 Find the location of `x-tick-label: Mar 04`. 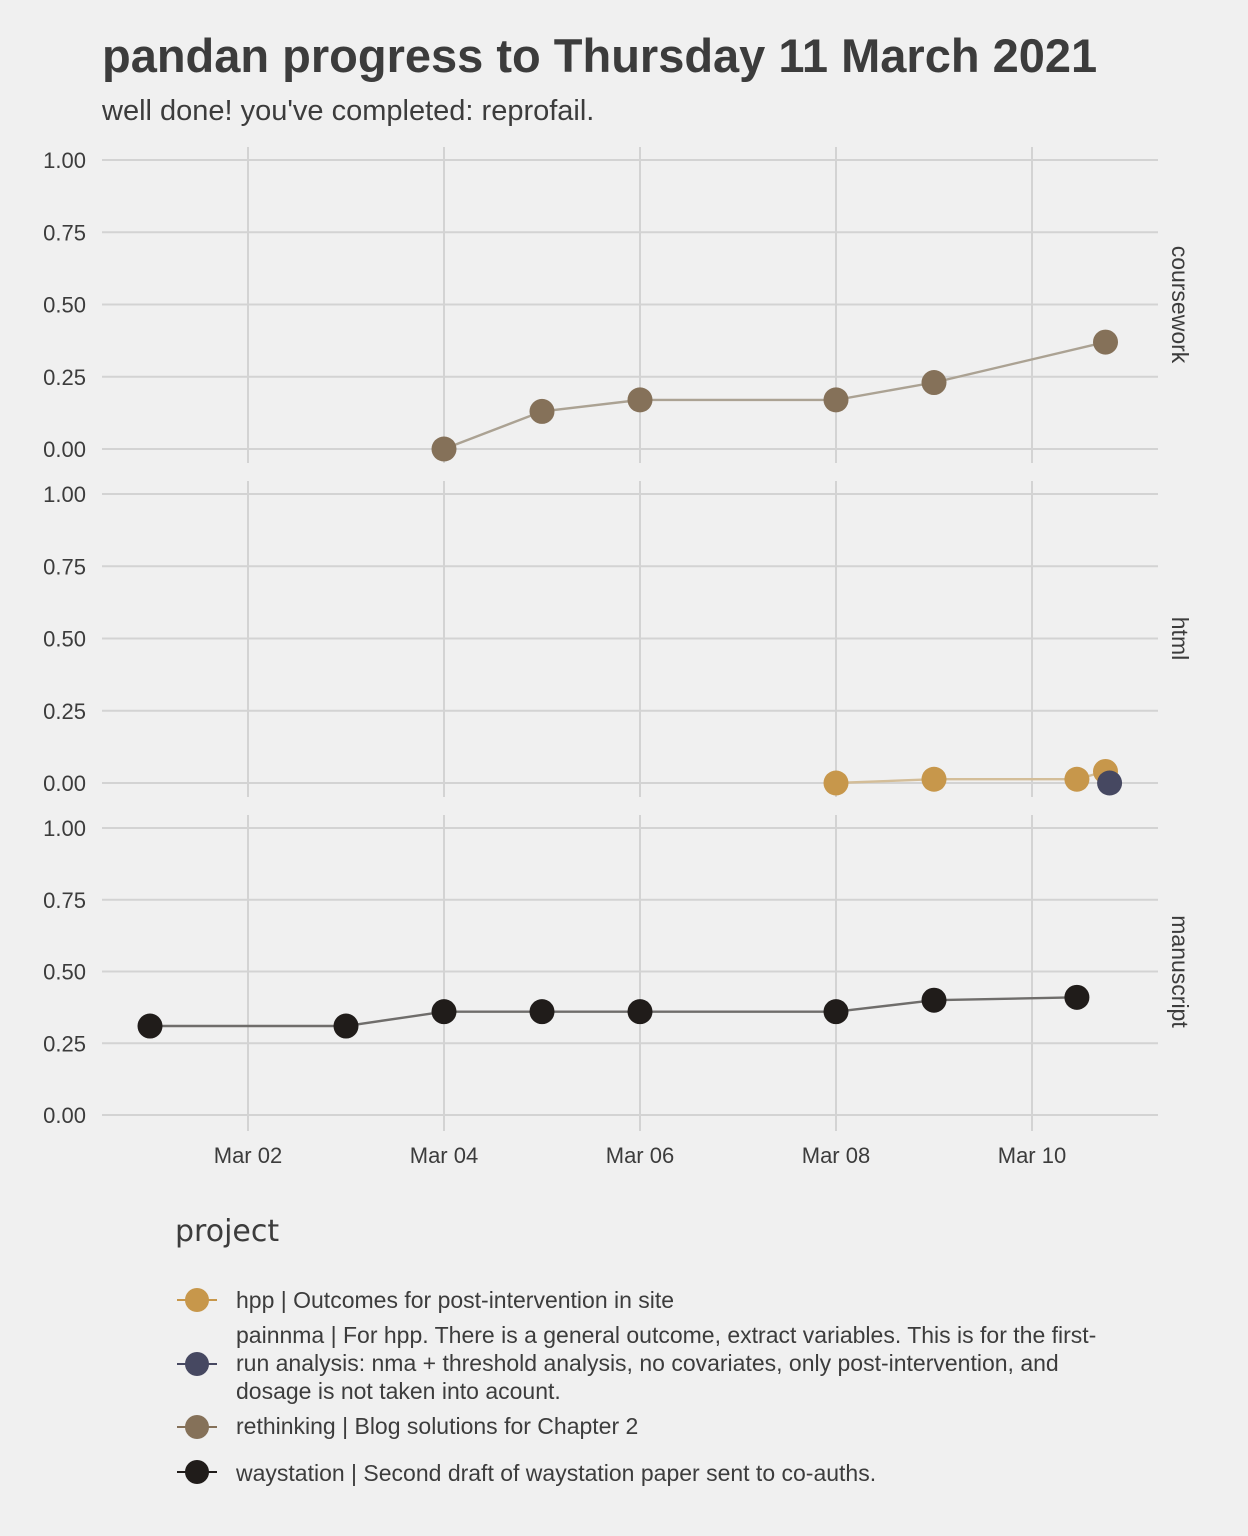

x-tick-label: Mar 04 is located at coordinates (444, 1155).